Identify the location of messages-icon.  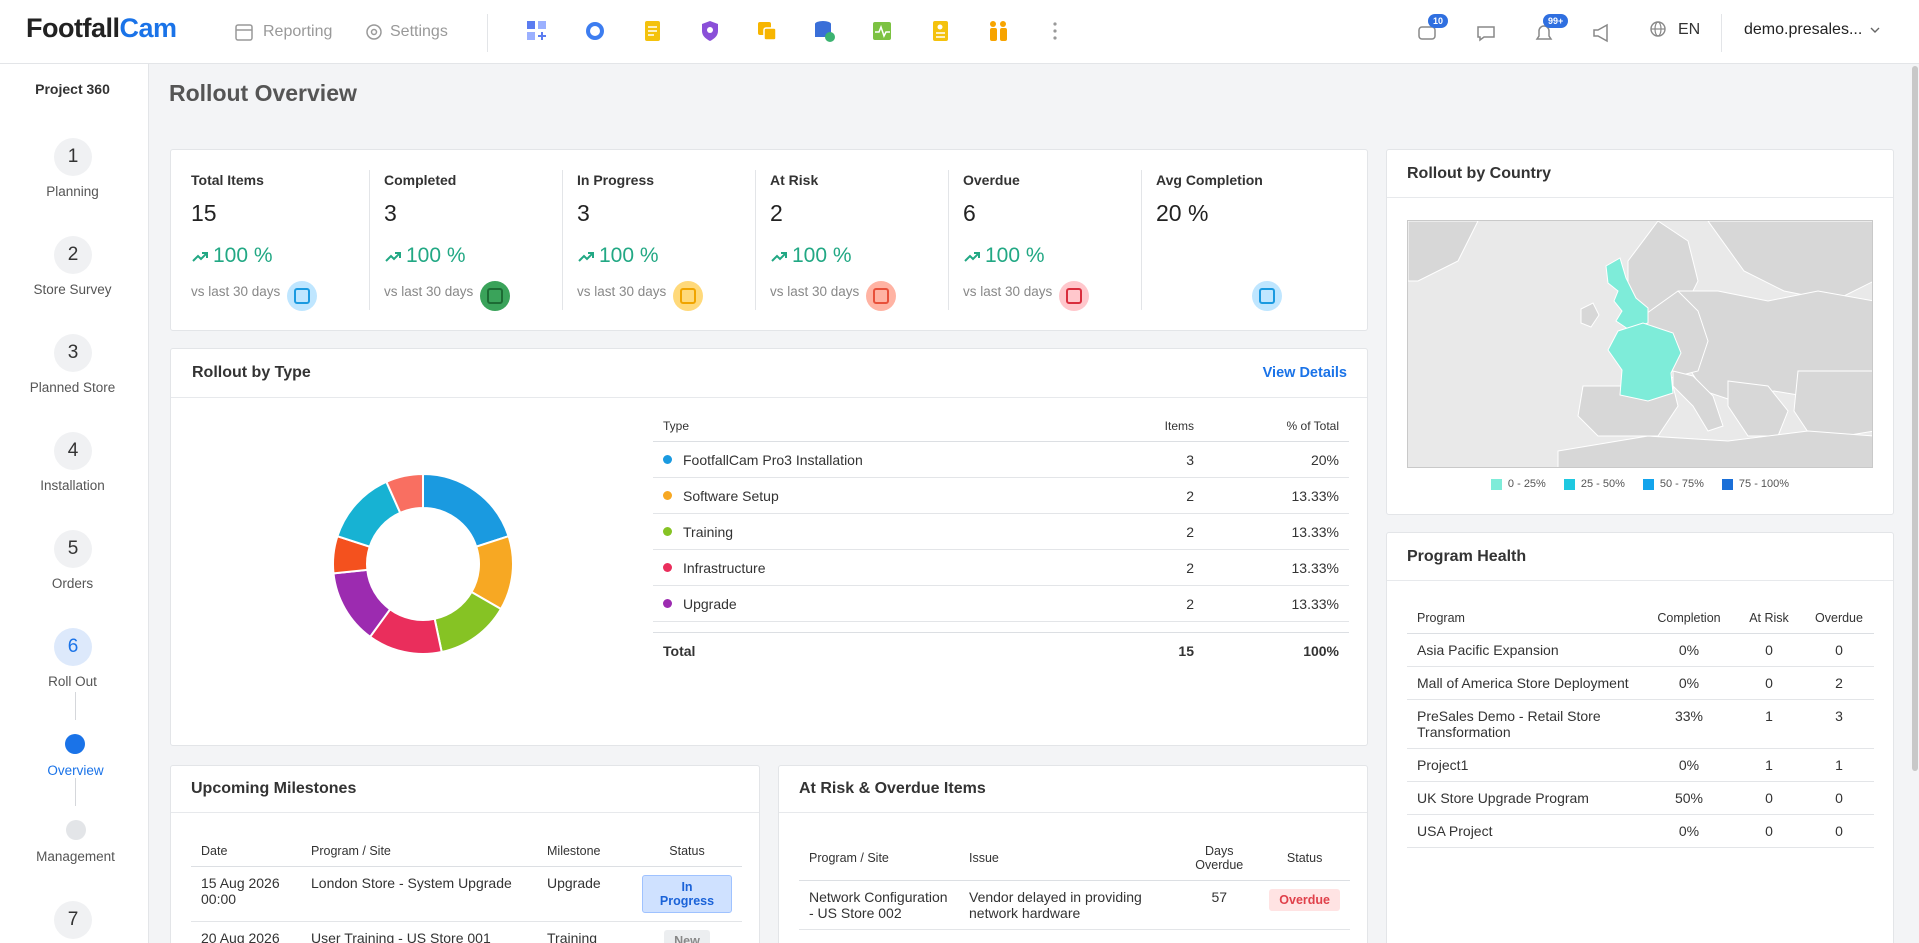
(1427, 33).